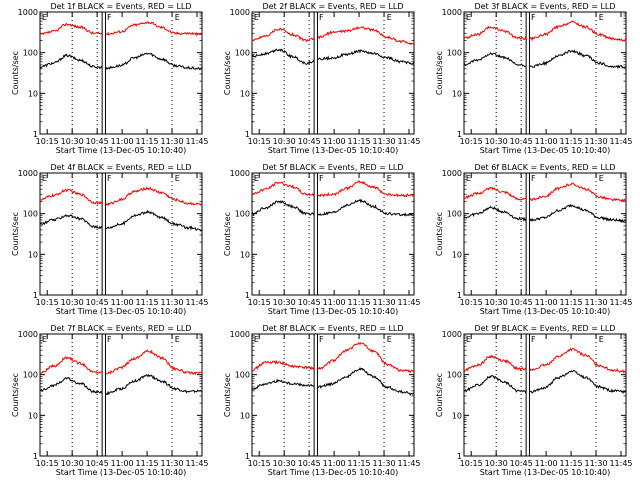 The width and height of the screenshot is (640, 480). I want to click on panel-title: Det 2f BLACK = Events, RED = LLD, so click(332, 6).